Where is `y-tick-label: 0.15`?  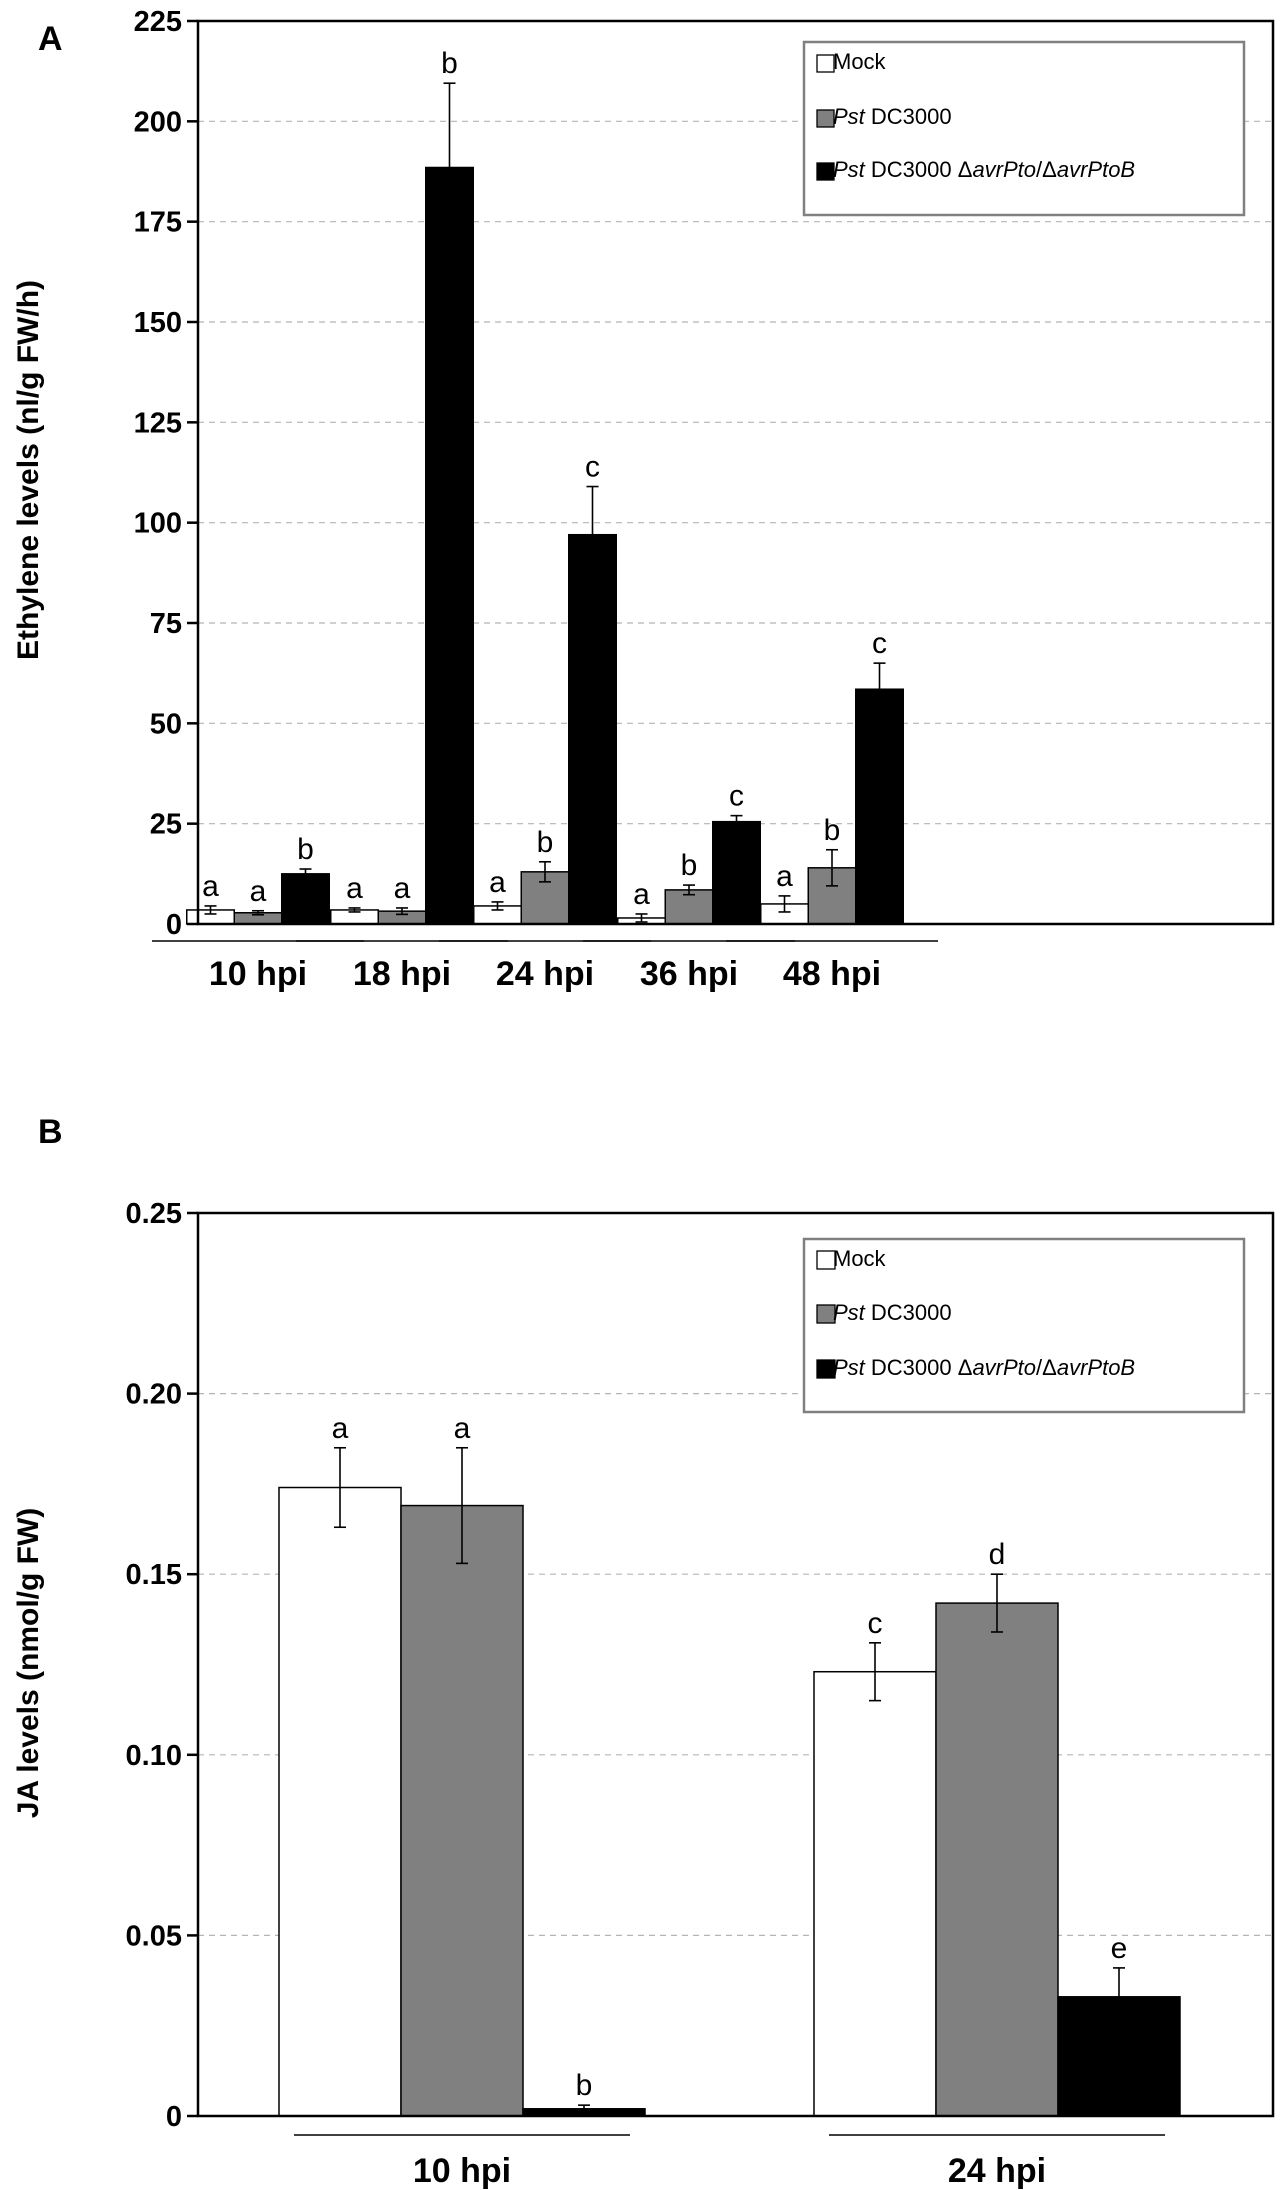 y-tick-label: 0.15 is located at coordinates (154, 1575).